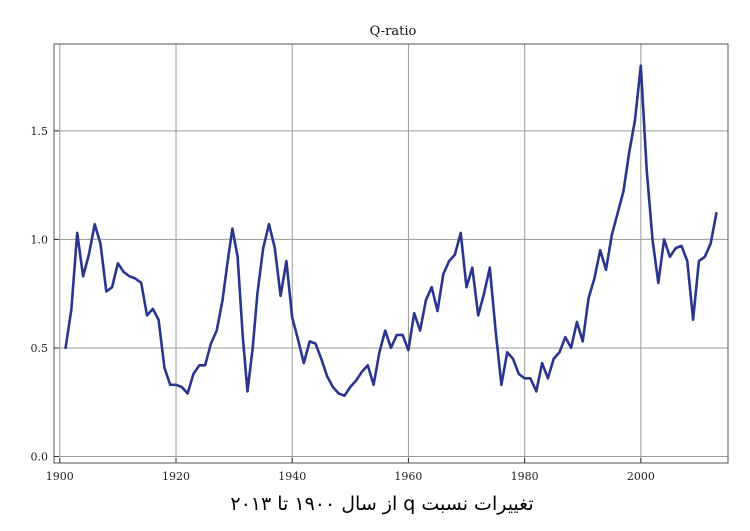 This screenshot has width=750, height=531. I want to click on y-tick-label: 0.0, so click(40, 456).